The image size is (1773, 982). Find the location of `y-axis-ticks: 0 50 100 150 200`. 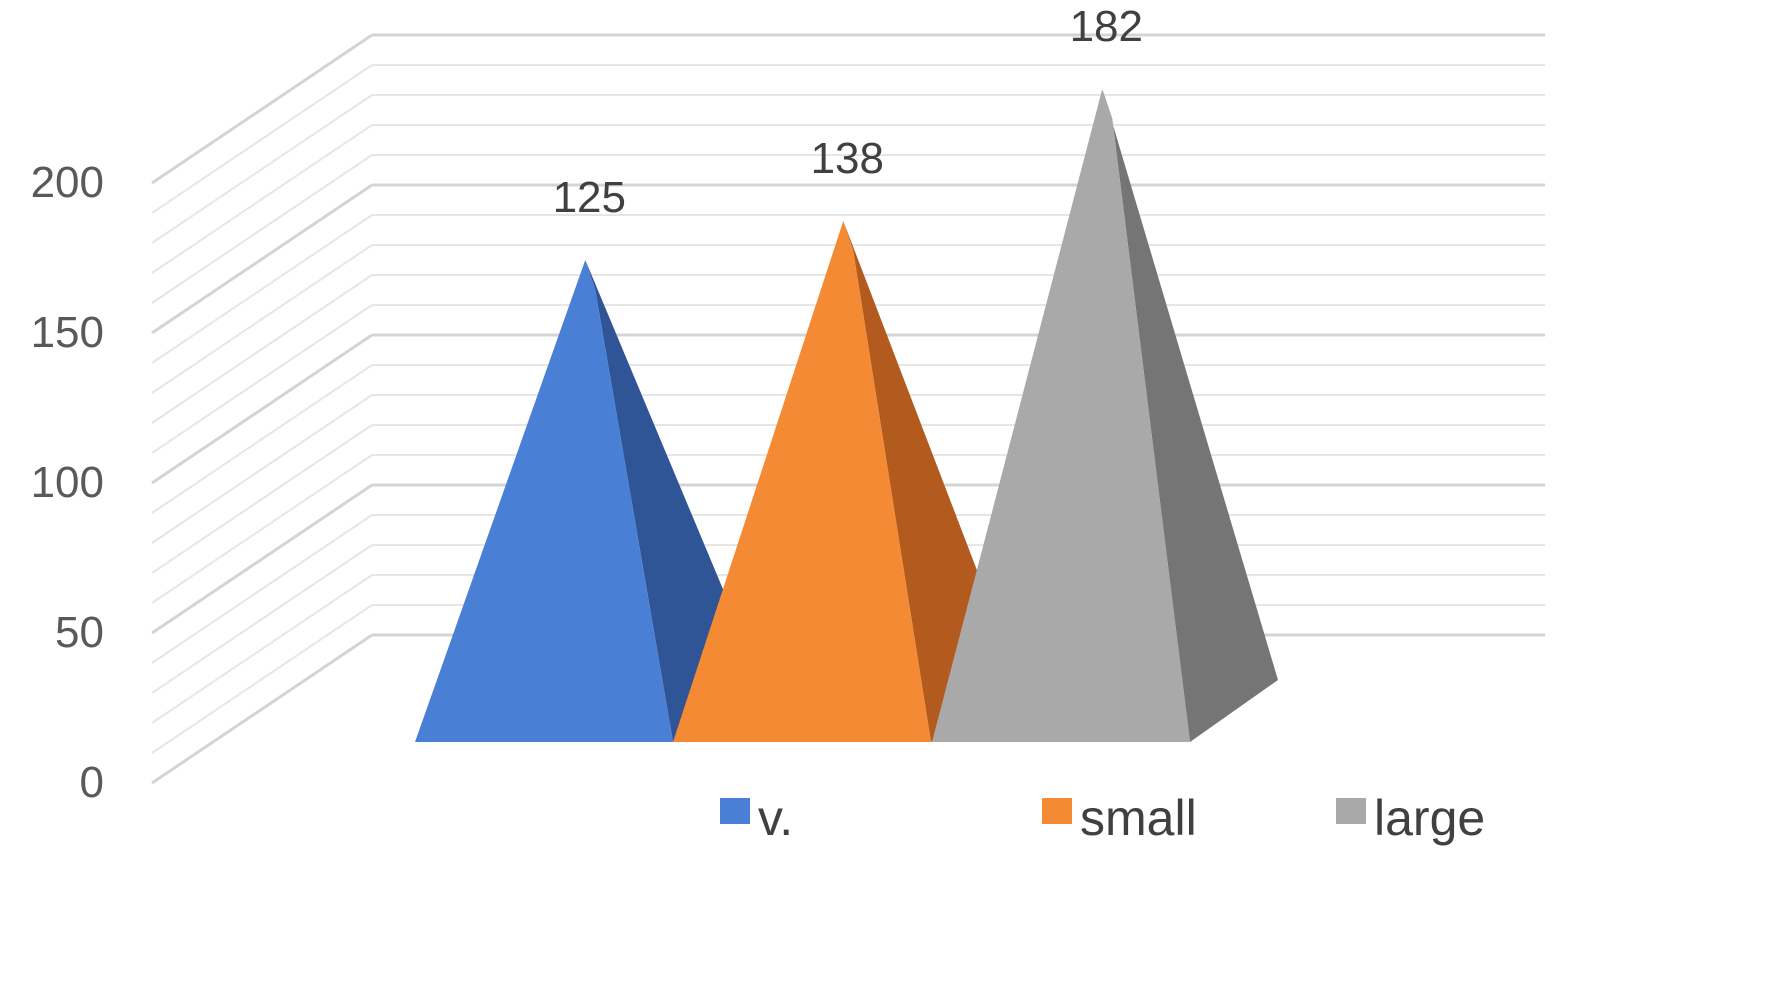

y-axis-ticks: 0 50 100 150 200 is located at coordinates (67, 482).